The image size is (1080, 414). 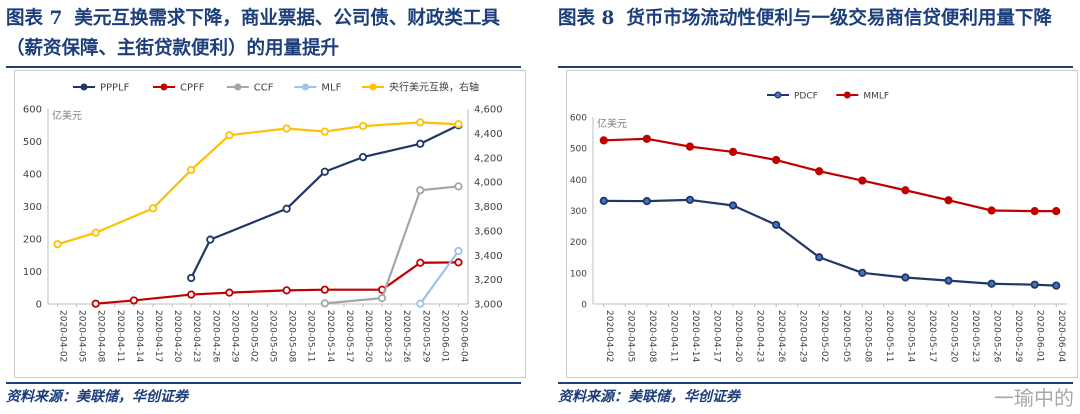 What do you see at coordinates (32, 272) in the screenshot?
I see `y-tick-label-left: 100` at bounding box center [32, 272].